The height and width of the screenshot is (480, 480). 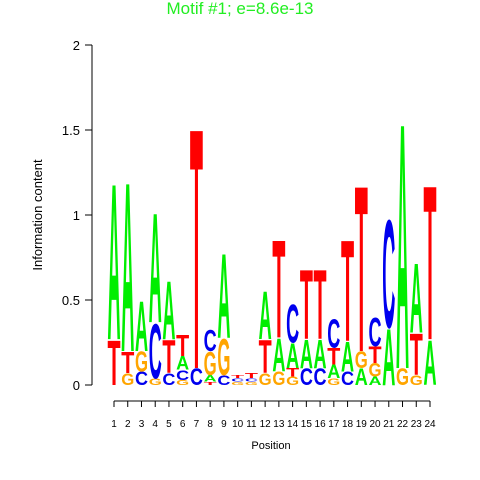 I want to click on x-tick-label: 3, so click(x=142, y=424).